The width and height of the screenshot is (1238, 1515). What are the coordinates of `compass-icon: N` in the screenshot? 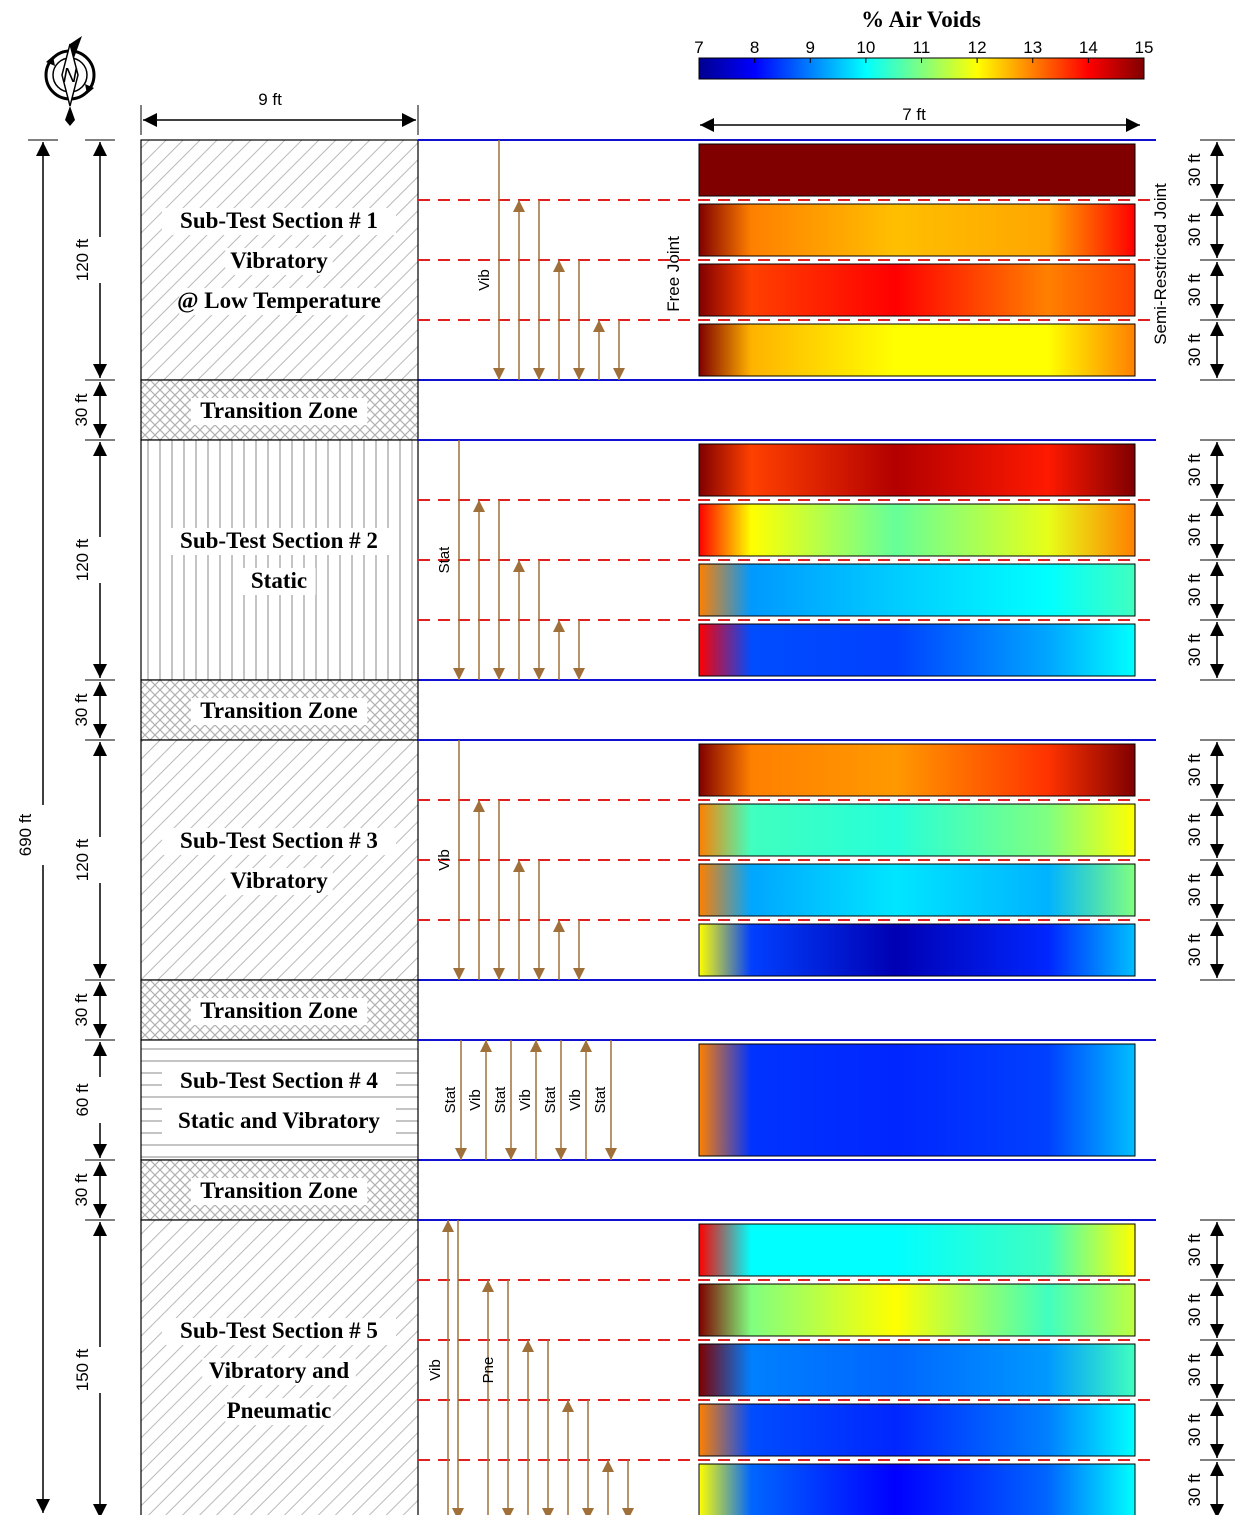 It's located at (70, 81).